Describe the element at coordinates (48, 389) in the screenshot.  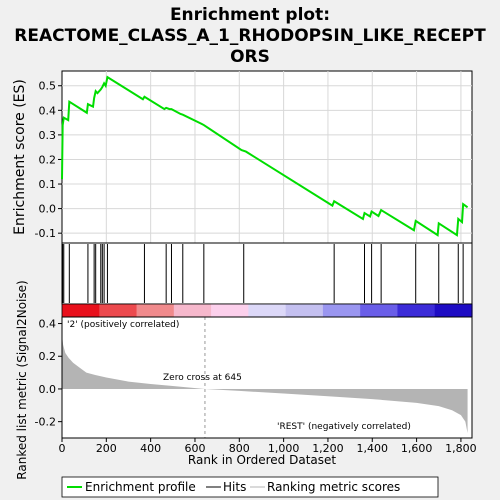
I see `metric-y-tick-label: 0.0` at that location.